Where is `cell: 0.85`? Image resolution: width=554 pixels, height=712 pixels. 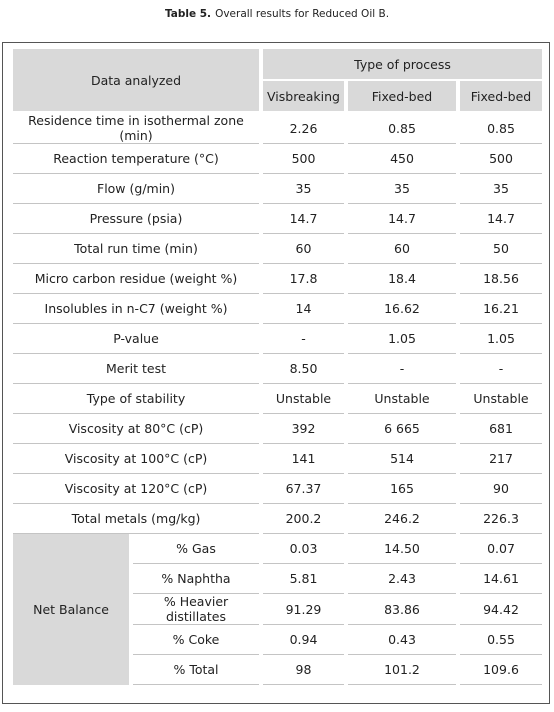
cell: 0.85 is located at coordinates (402, 128).